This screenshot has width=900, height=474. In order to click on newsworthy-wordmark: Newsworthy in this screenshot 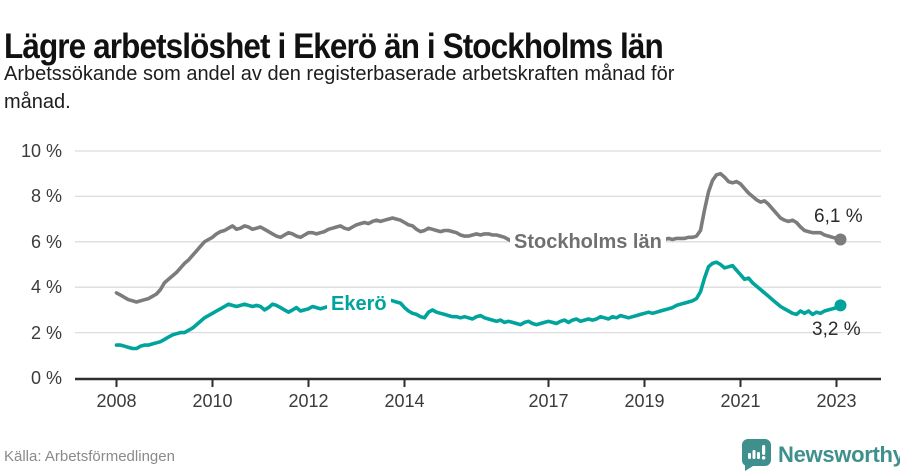, I will do `click(839, 454)`.